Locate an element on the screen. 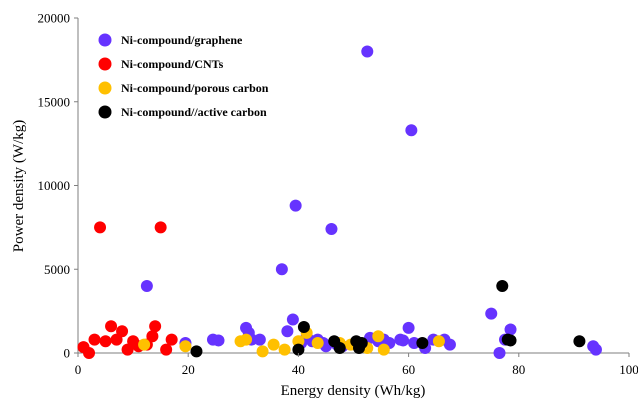 The image size is (638, 401). y-tick-label: 10000 is located at coordinates (54, 185).